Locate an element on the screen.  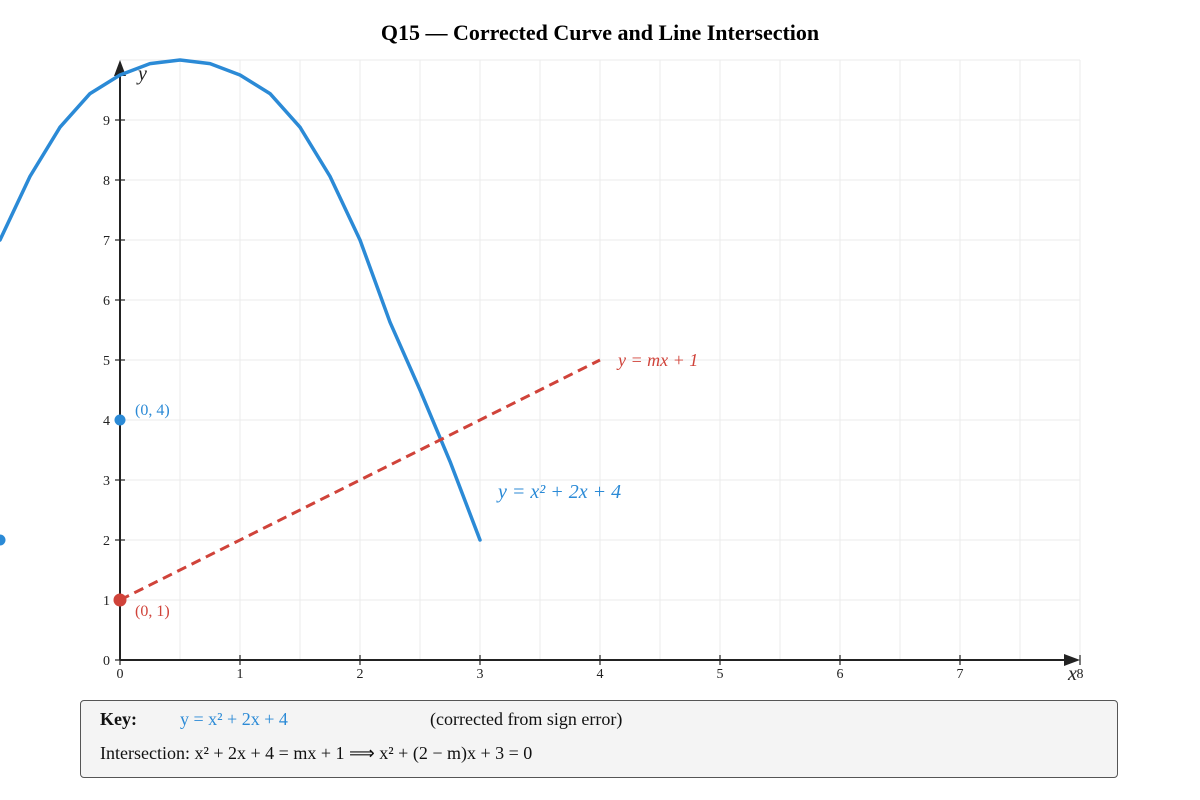
x-tick-label: 0 is located at coordinates (120, 674).